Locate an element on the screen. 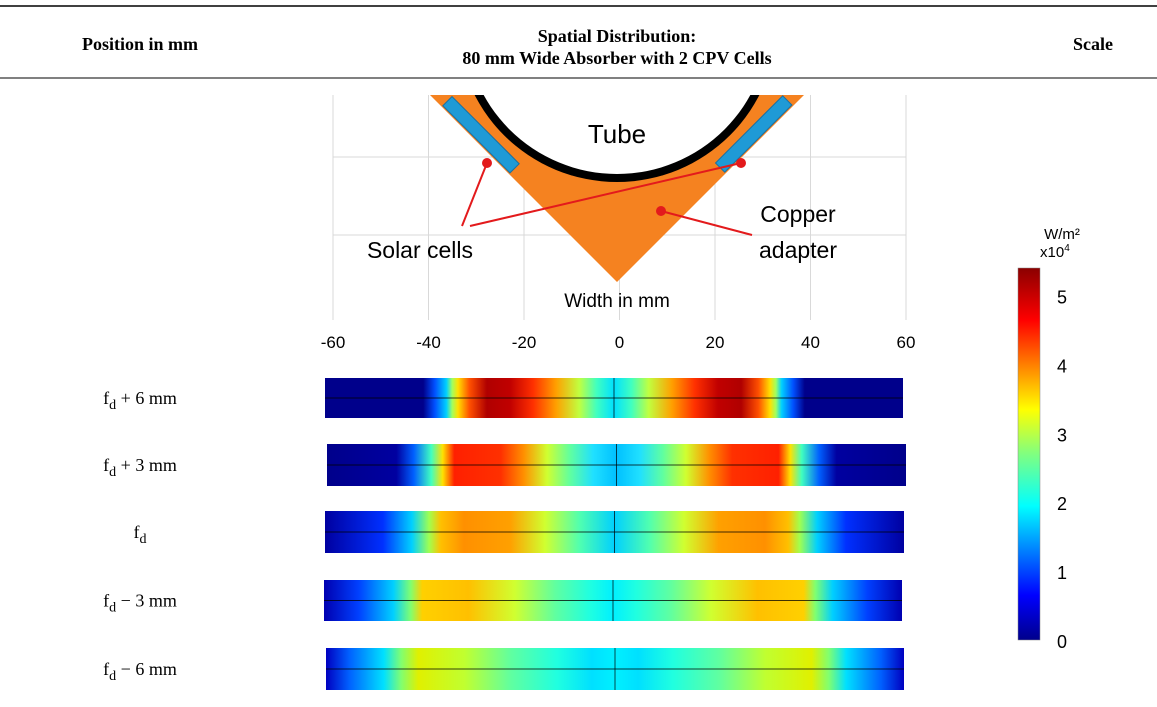 The width and height of the screenshot is (1157, 707). x-tick-label: 0 is located at coordinates (619, 342).